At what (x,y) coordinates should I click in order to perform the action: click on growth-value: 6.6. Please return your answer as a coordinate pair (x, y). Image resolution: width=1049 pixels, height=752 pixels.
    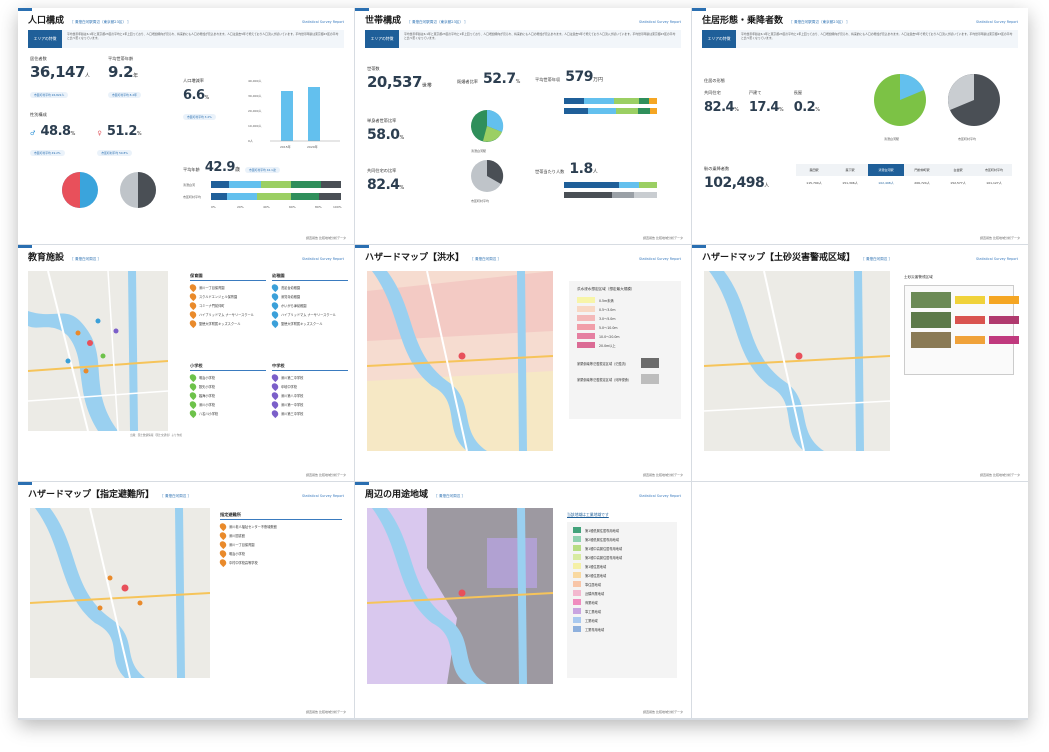
    Looking at the image, I should click on (194, 95).